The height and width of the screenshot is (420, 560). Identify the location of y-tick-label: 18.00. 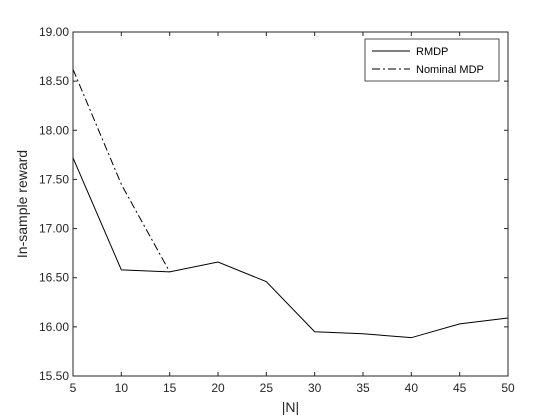
(54, 130).